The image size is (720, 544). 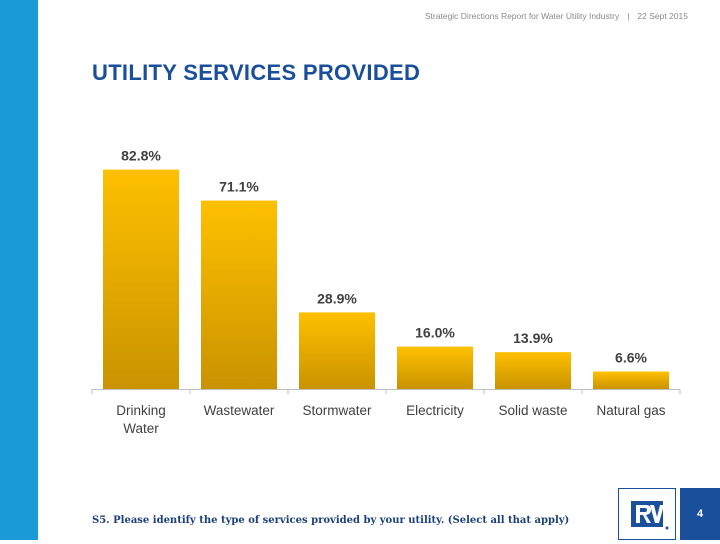 What do you see at coordinates (533, 338) in the screenshot?
I see `data-label-4: 13.9%` at bounding box center [533, 338].